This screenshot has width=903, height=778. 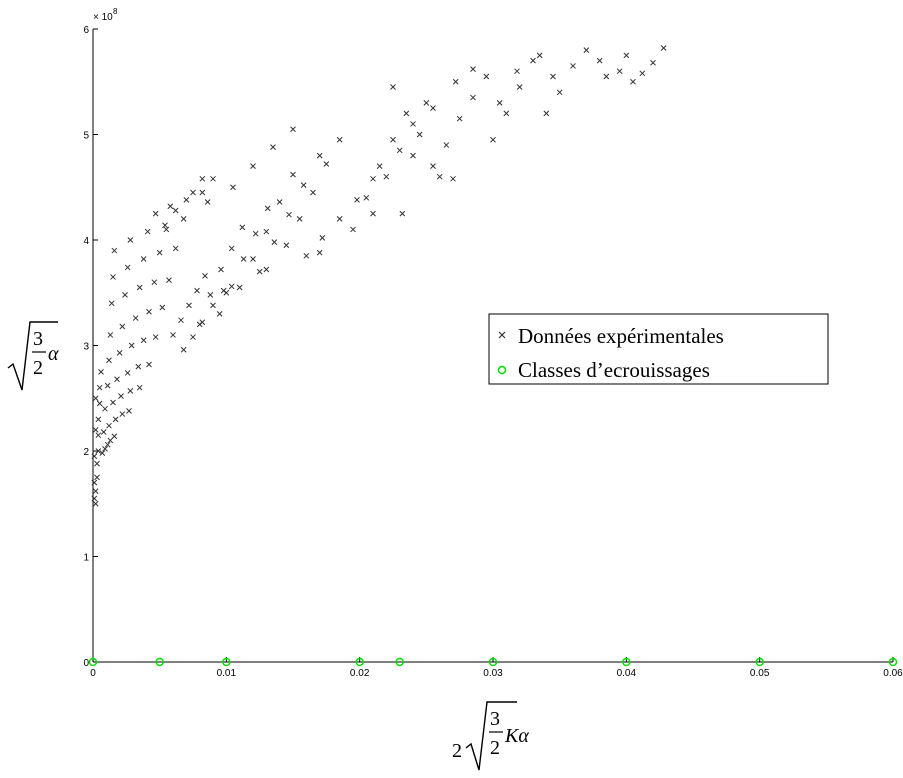 What do you see at coordinates (227, 673) in the screenshot?
I see `x-tick-label: 0.01` at bounding box center [227, 673].